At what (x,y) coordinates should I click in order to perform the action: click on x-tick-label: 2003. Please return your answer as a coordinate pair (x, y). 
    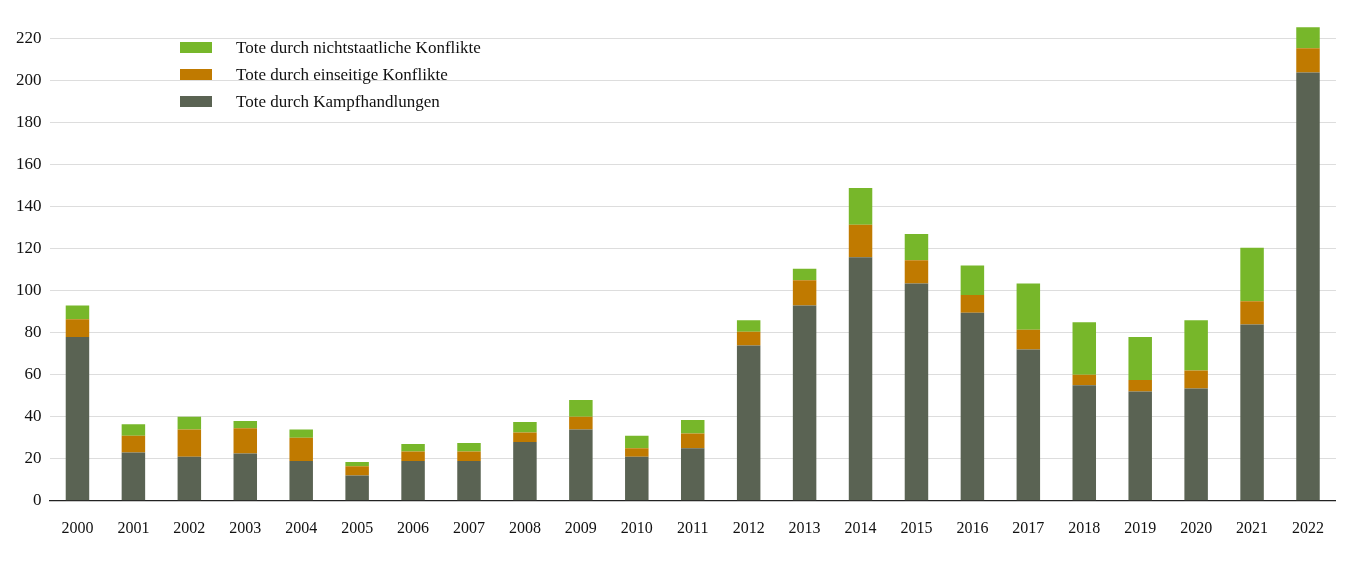
    Looking at the image, I should click on (245, 527).